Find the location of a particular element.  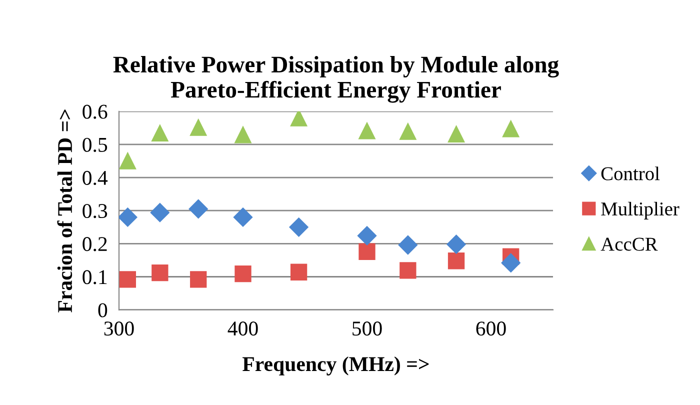

x-tick-label: 500 is located at coordinates (367, 329).